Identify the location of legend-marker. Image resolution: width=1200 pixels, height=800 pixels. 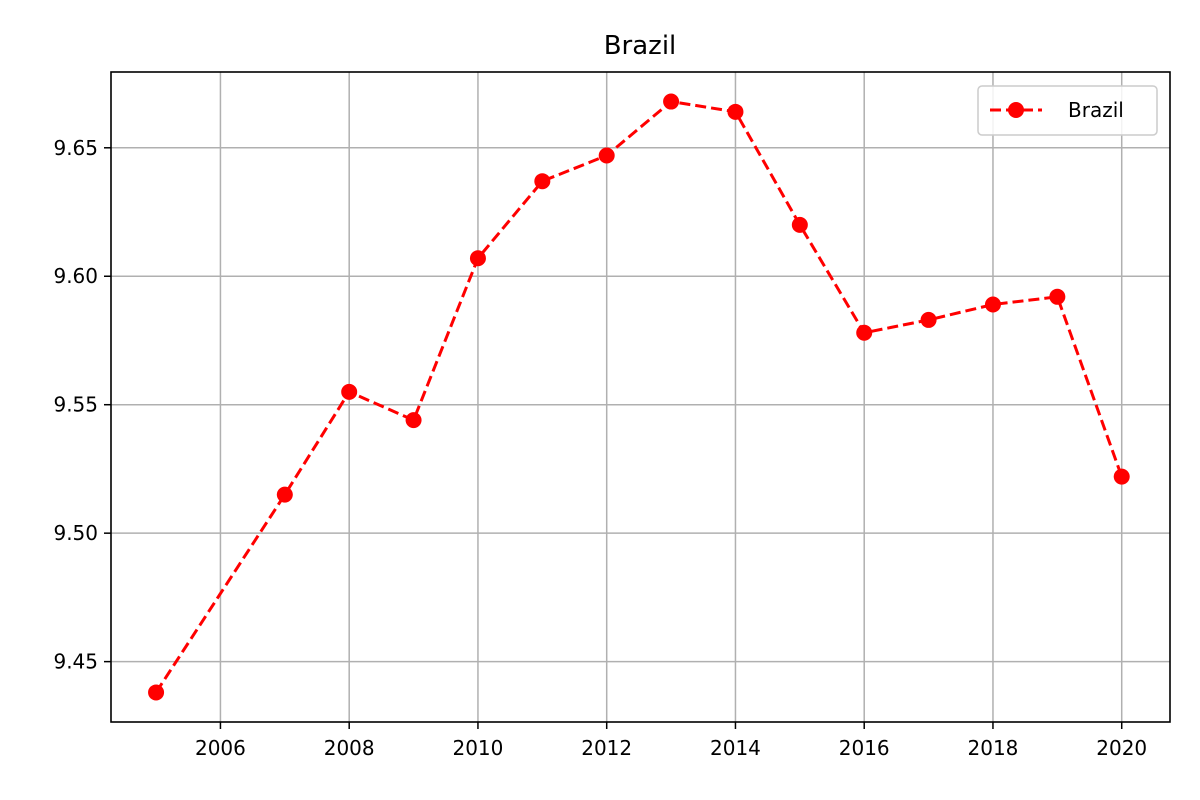
(1016, 110).